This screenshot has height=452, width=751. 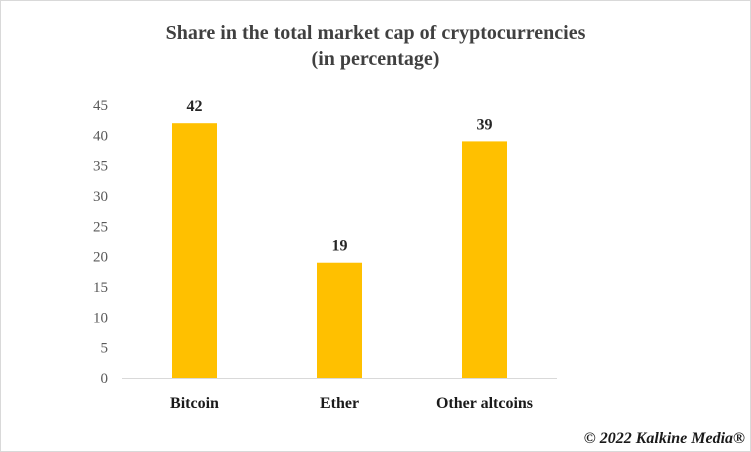 I want to click on data-label: 39, so click(x=485, y=124).